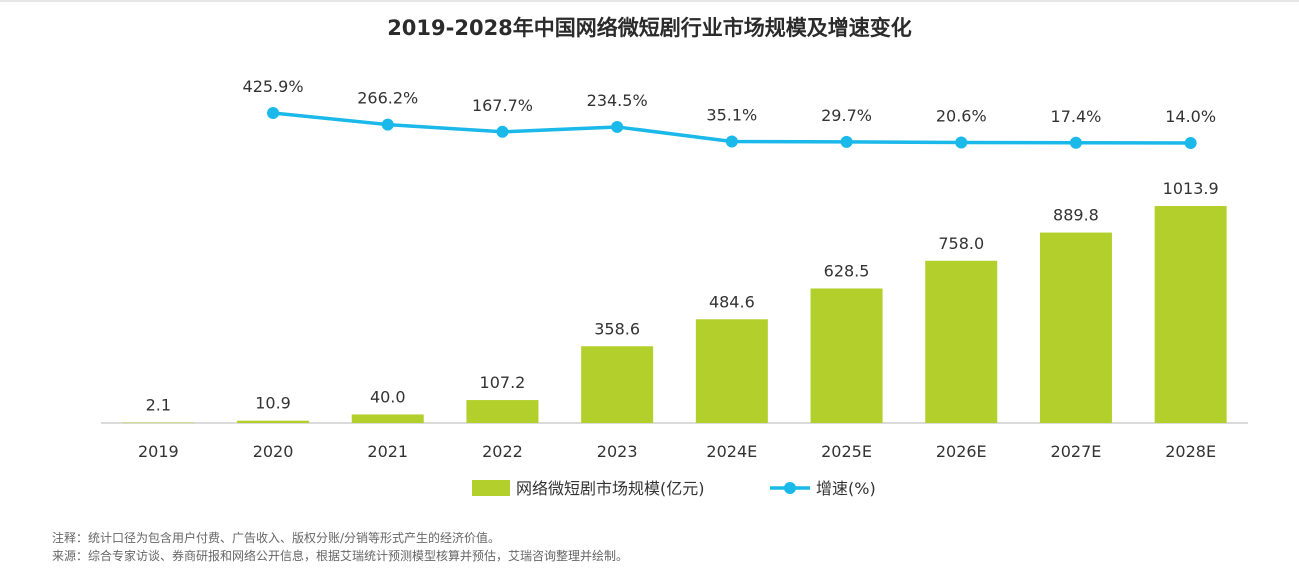  I want to click on bar-value-label-2021: 40.0, so click(388, 396).